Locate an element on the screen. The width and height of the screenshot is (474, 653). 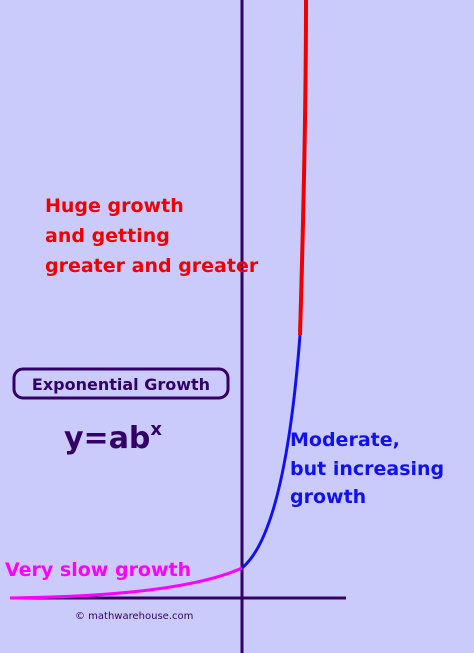
formula-base: y=ab is located at coordinates (107, 438).